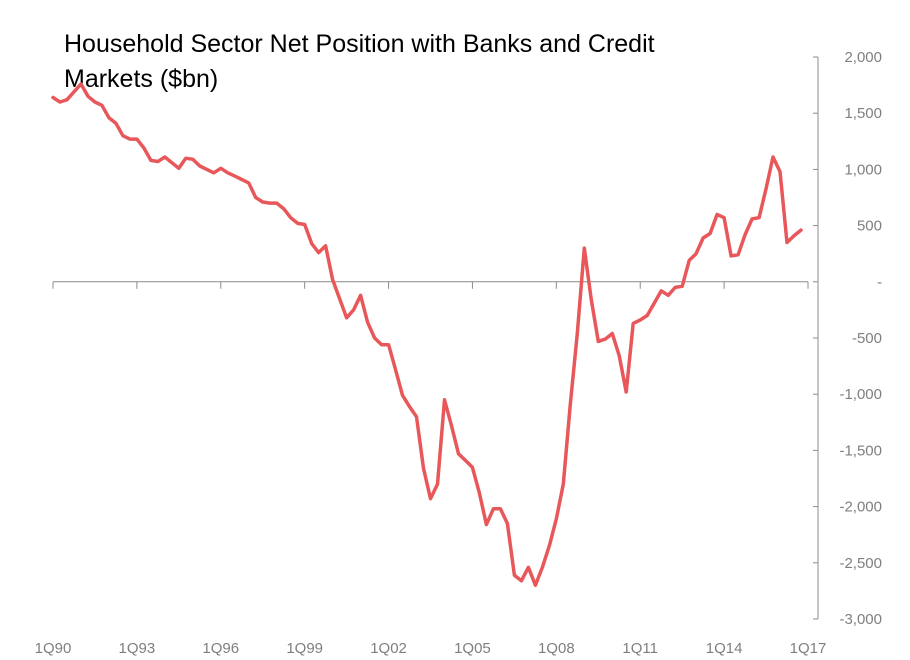 This screenshot has height=660, width=910. Describe the element at coordinates (860, 394) in the screenshot. I see `y-tick-label: -1,000` at that location.